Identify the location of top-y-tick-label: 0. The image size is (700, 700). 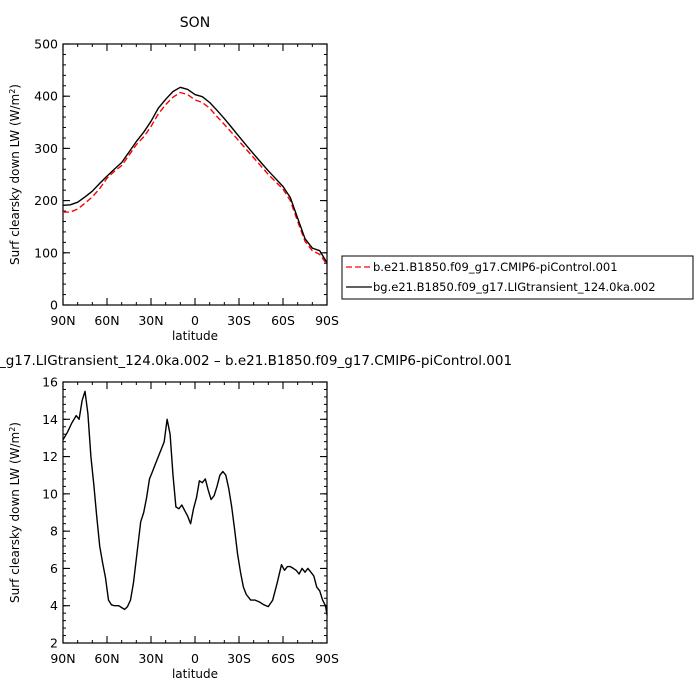
(54, 305).